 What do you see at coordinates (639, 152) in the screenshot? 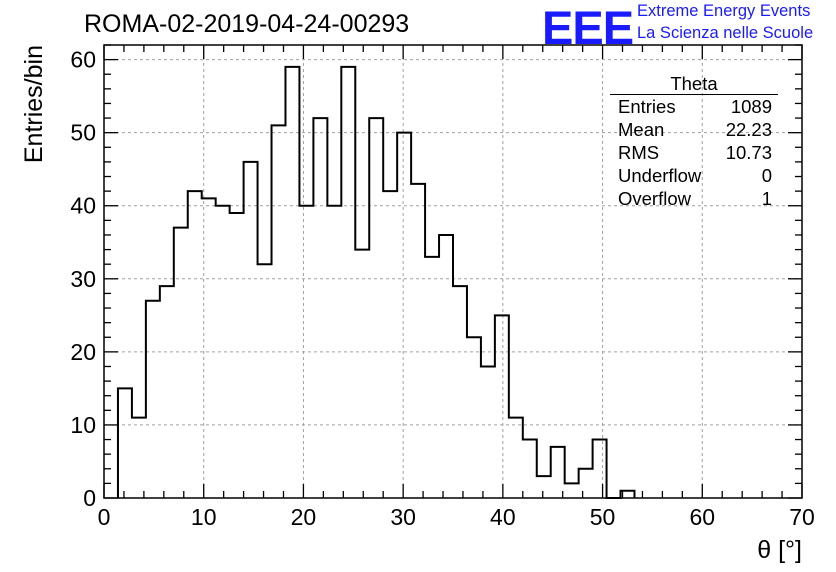
I see `stats-label: RMS` at bounding box center [639, 152].